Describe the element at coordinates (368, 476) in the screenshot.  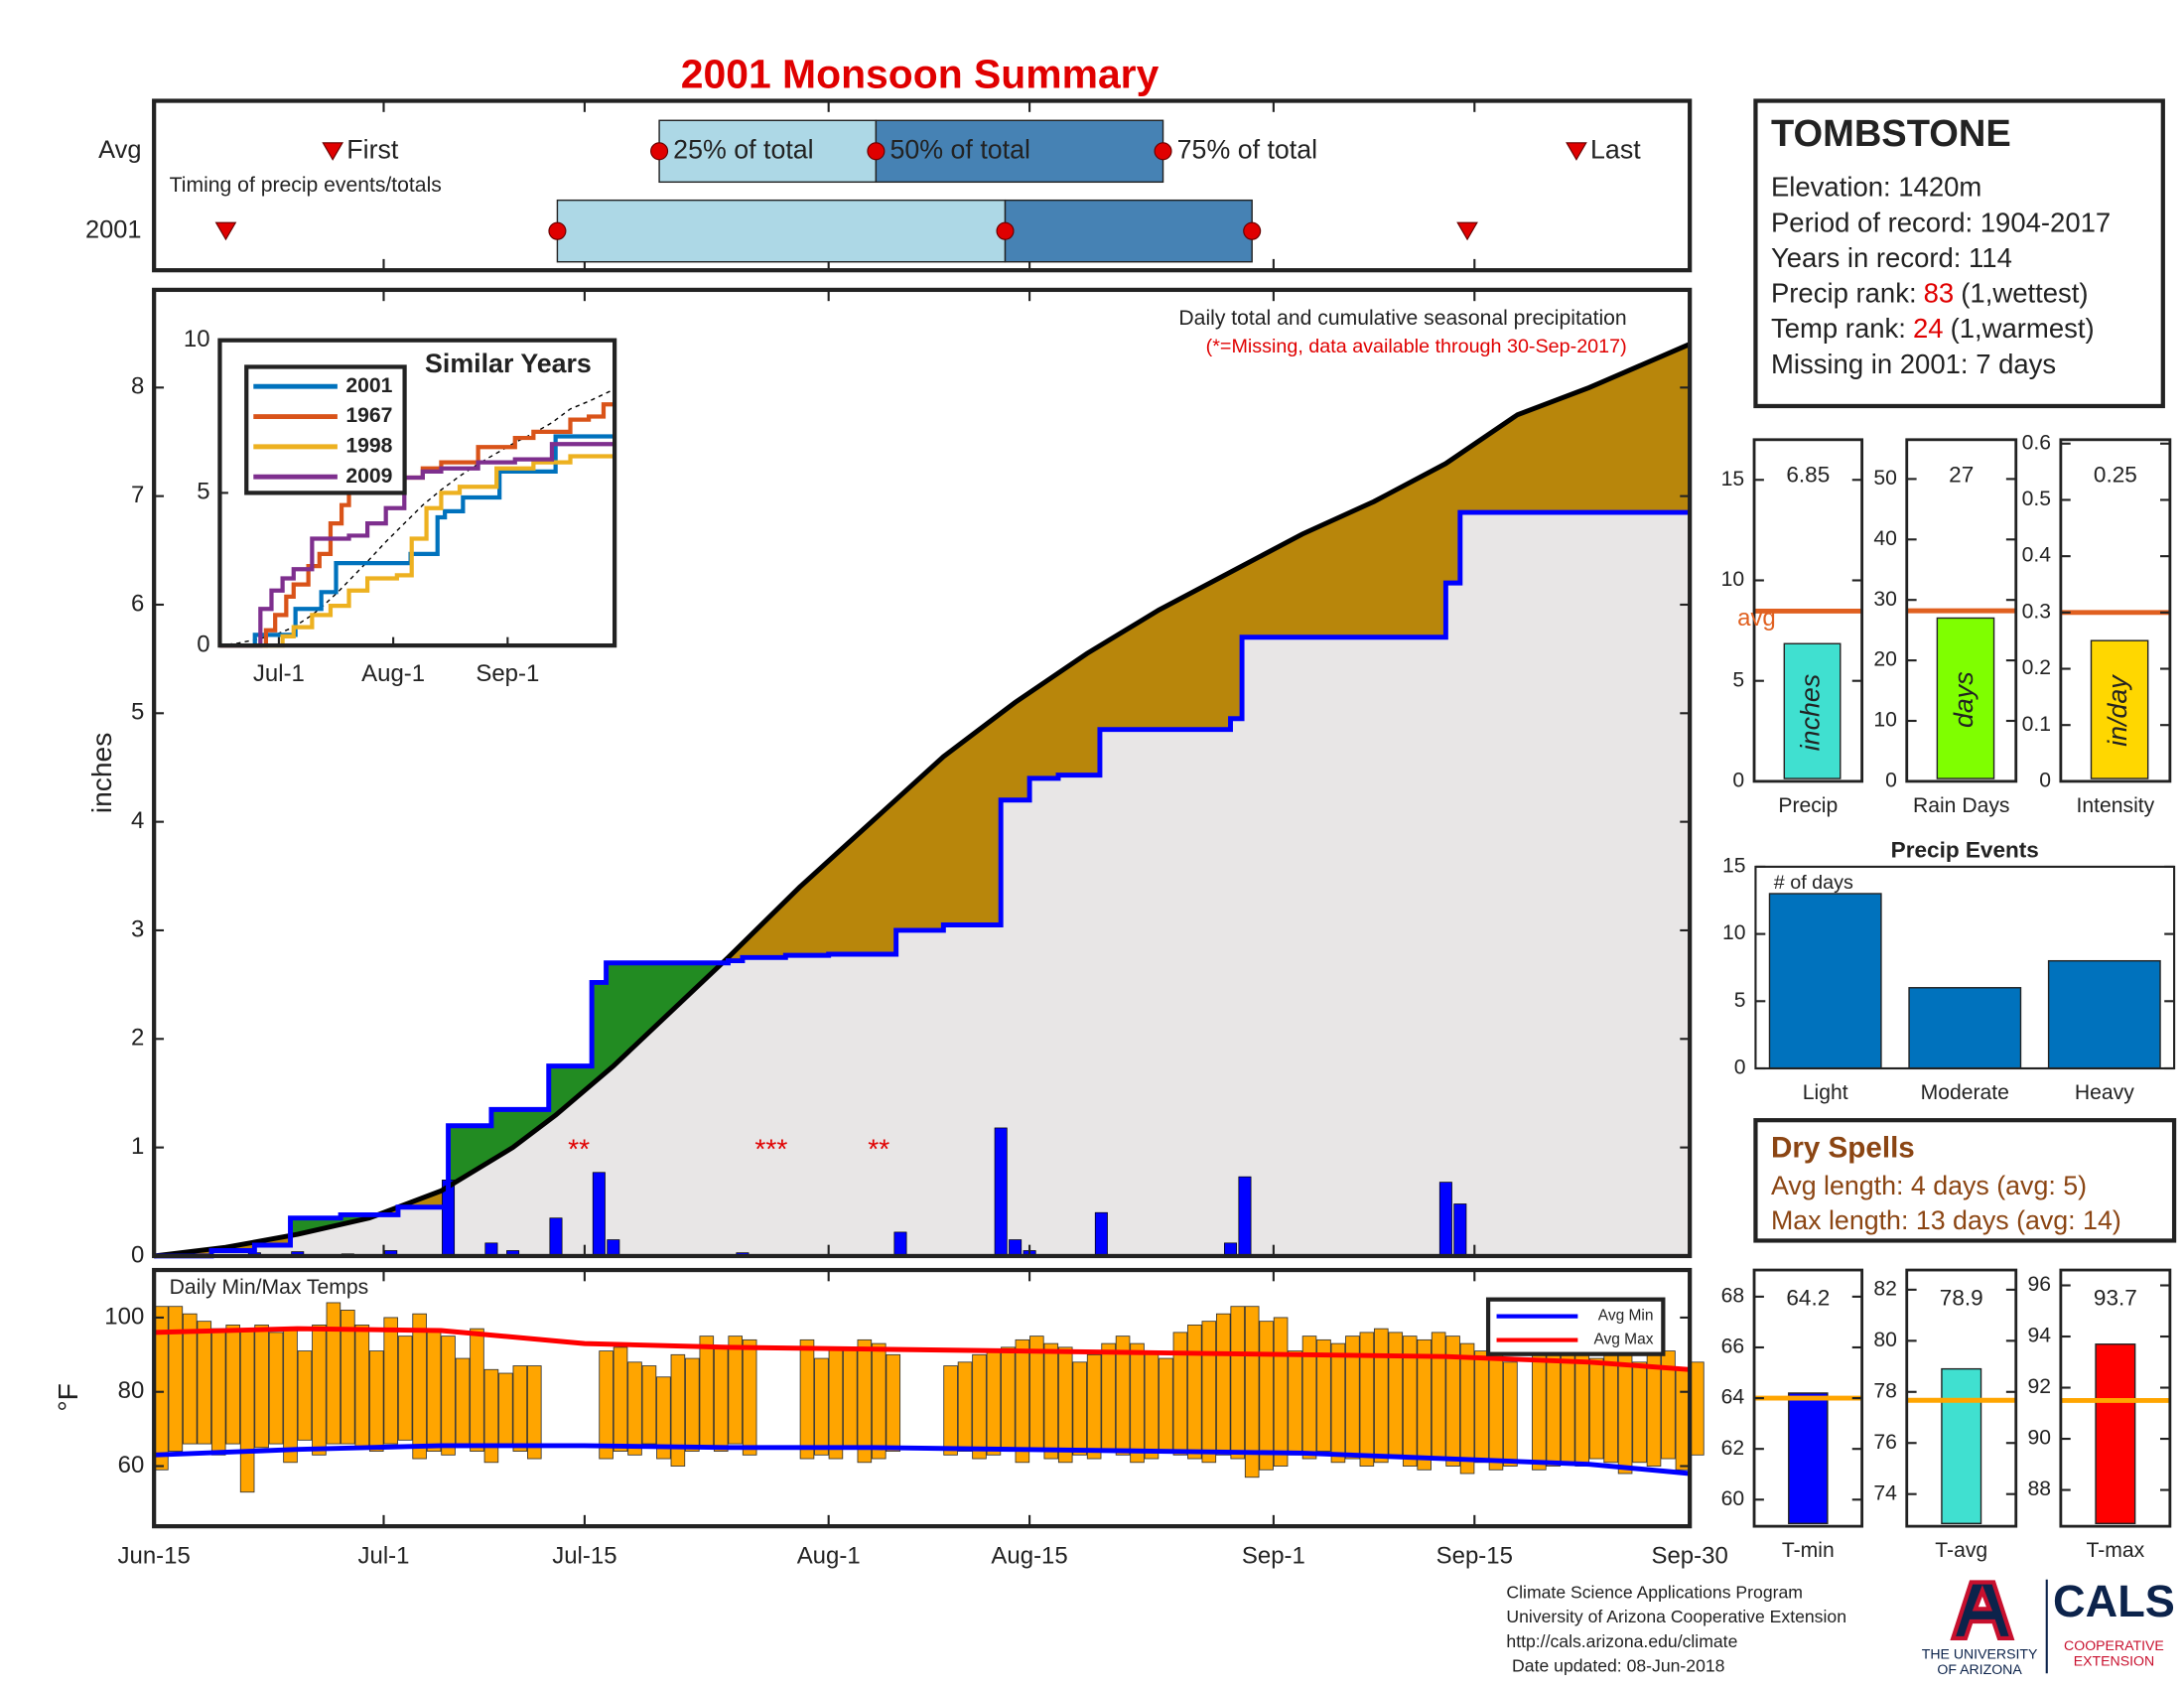
I see `legend-label: 2009` at that location.